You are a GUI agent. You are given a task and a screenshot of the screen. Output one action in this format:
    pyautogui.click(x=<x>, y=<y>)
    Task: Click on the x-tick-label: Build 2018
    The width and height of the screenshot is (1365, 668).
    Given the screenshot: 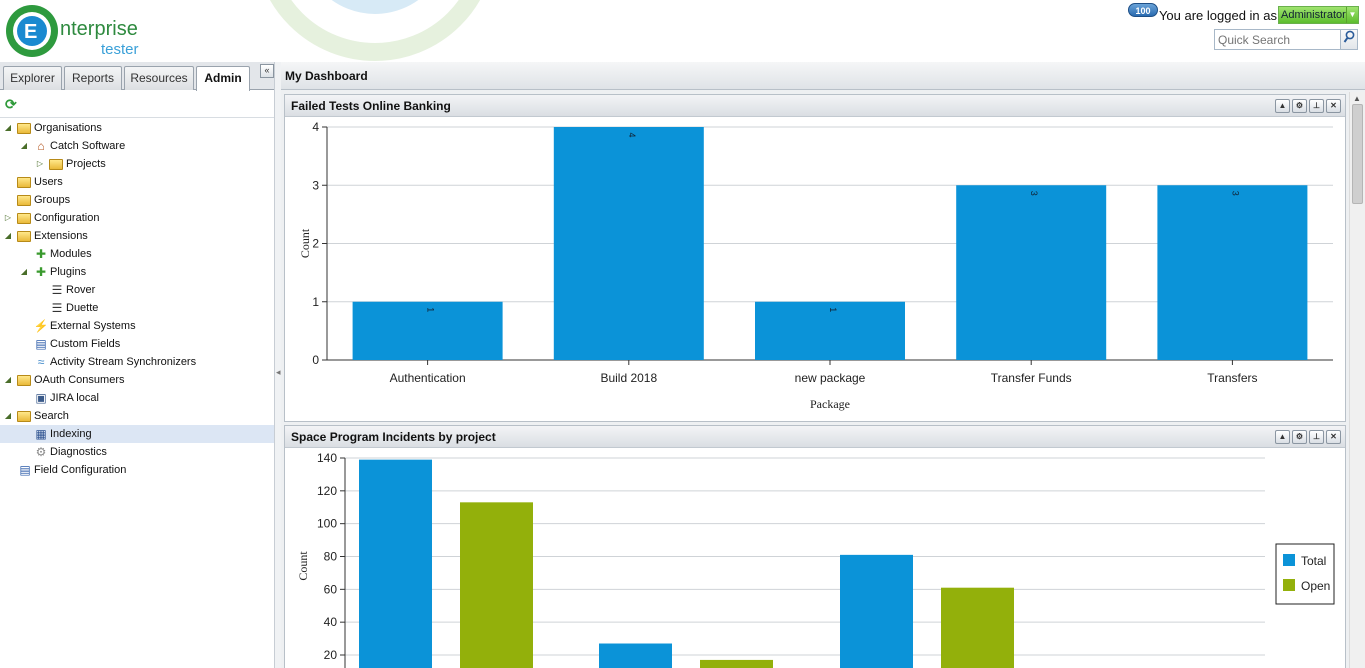 What is the action you would take?
    pyautogui.click(x=628, y=378)
    